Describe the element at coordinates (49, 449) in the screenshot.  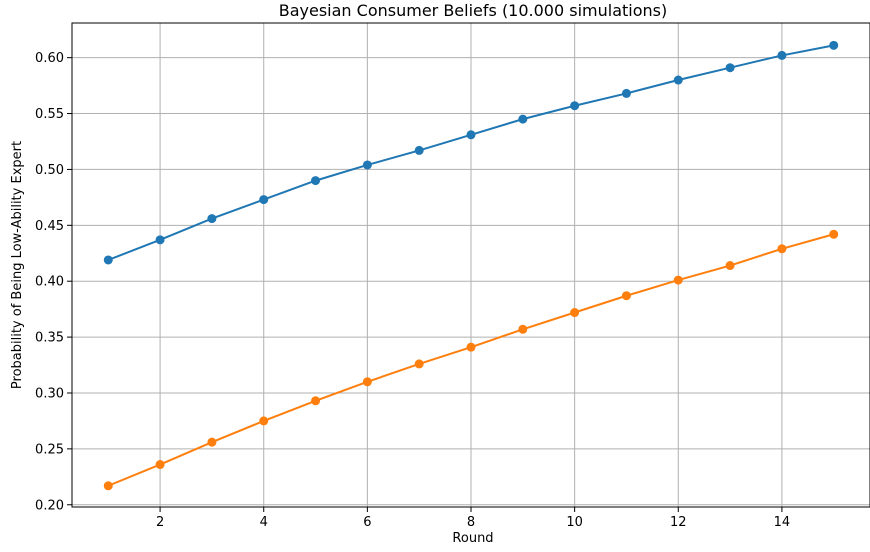
I see `y-tick-label: 0.25` at that location.